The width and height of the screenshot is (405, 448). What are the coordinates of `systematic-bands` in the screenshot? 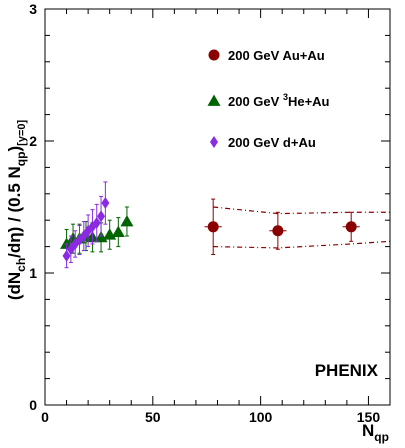 It's located at (302, 227).